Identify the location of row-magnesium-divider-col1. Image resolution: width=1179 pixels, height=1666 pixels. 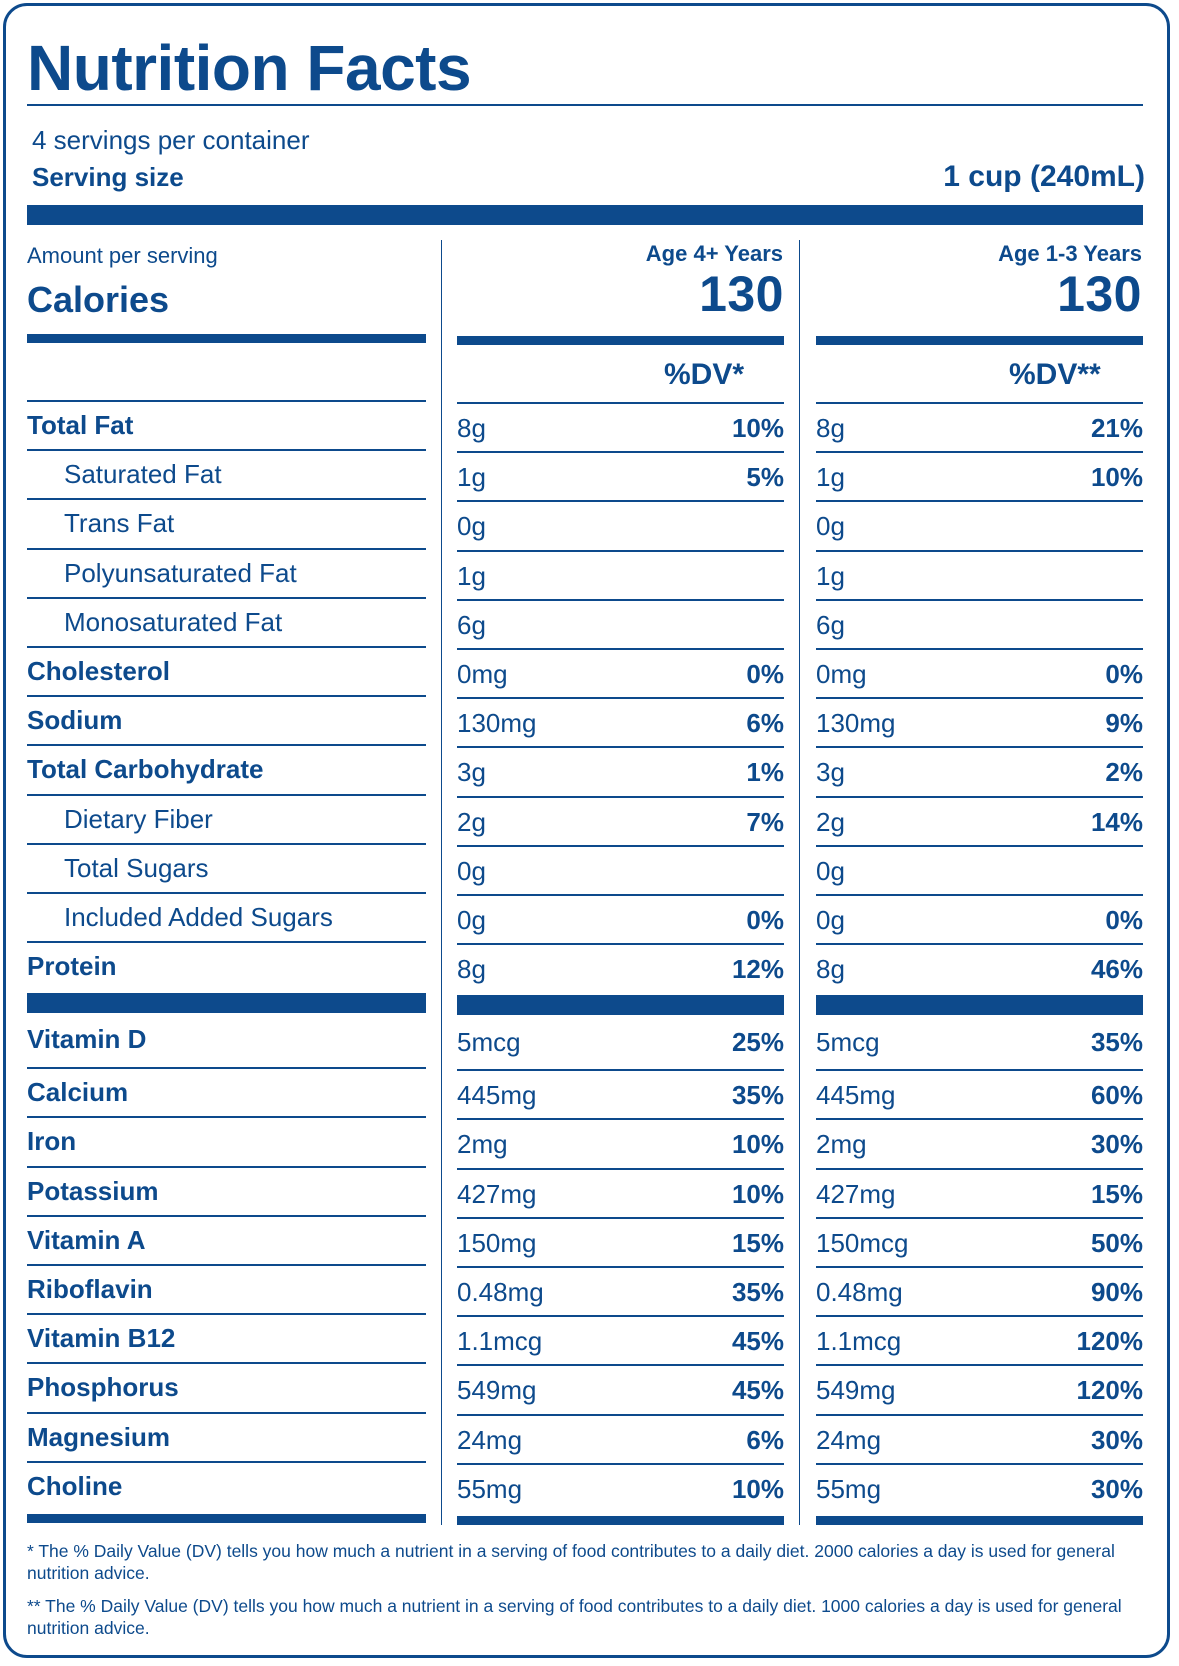
(620, 1415).